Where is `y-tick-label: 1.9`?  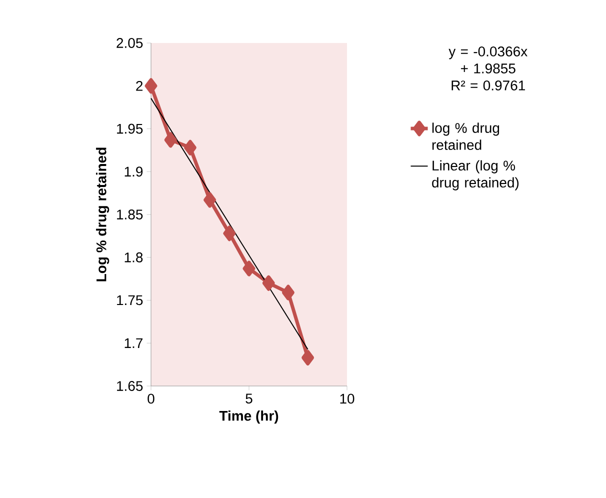 y-tick-label: 1.9 is located at coordinates (133, 171).